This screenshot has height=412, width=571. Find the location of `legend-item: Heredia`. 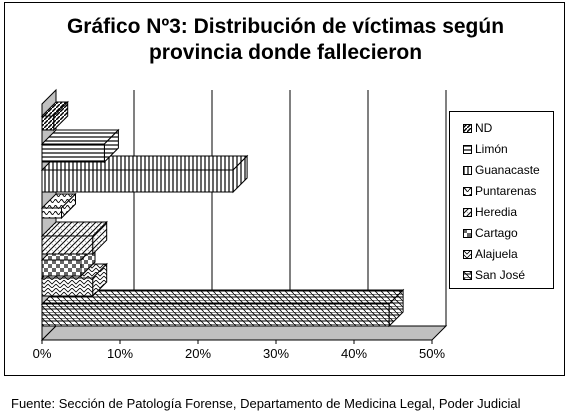

legend-item: Heredia is located at coordinates (490, 212).